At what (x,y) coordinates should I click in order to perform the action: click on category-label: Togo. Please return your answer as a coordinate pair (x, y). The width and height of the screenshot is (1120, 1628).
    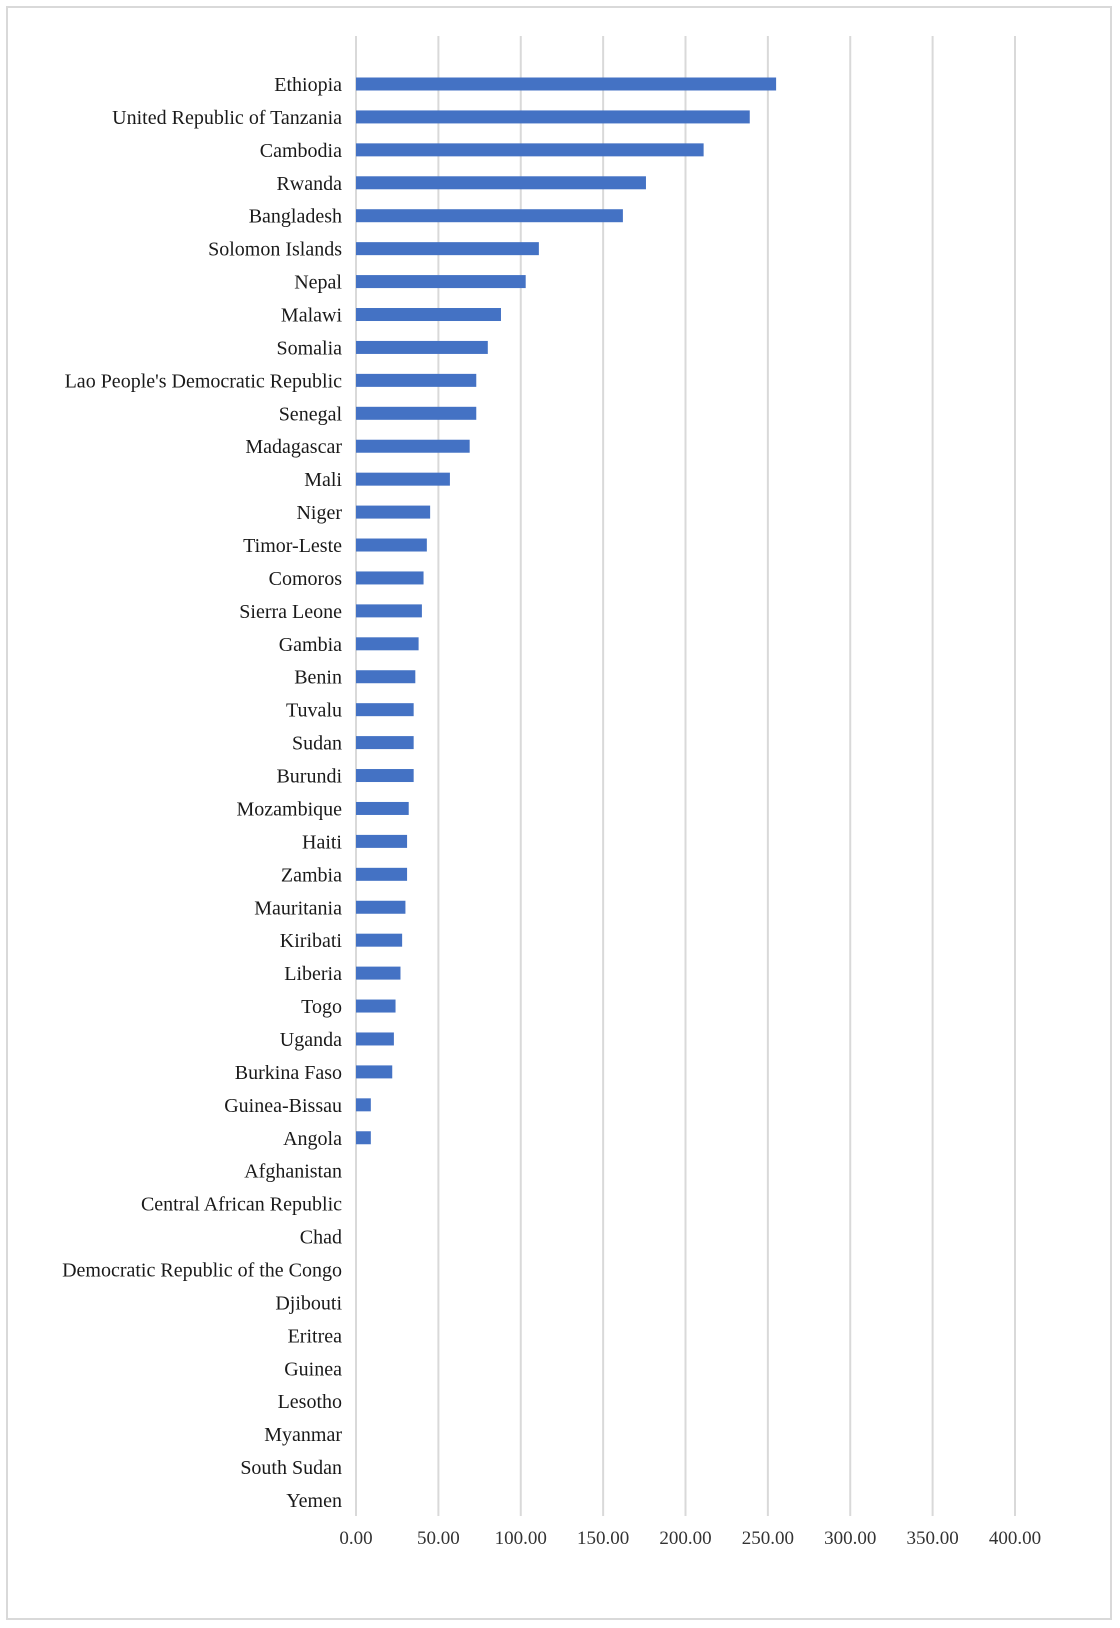
    Looking at the image, I should click on (321, 1007).